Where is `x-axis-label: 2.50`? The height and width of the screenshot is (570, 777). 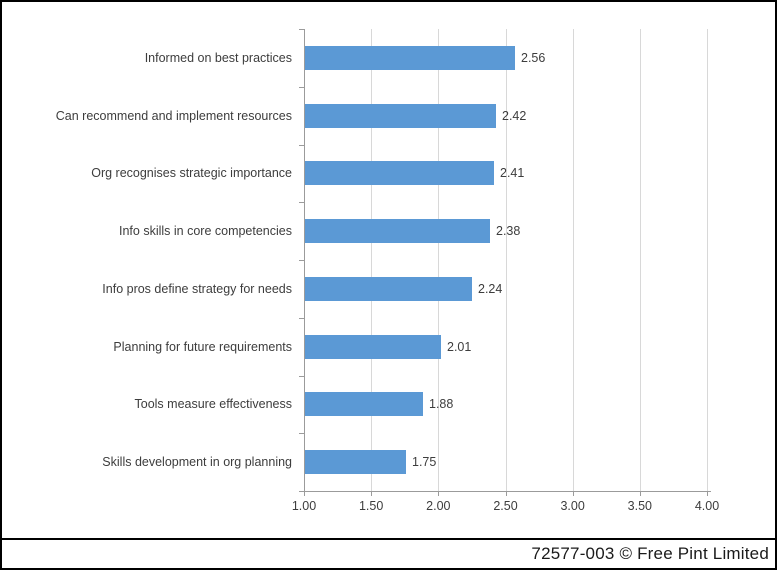
x-axis-label: 2.50 is located at coordinates (505, 506).